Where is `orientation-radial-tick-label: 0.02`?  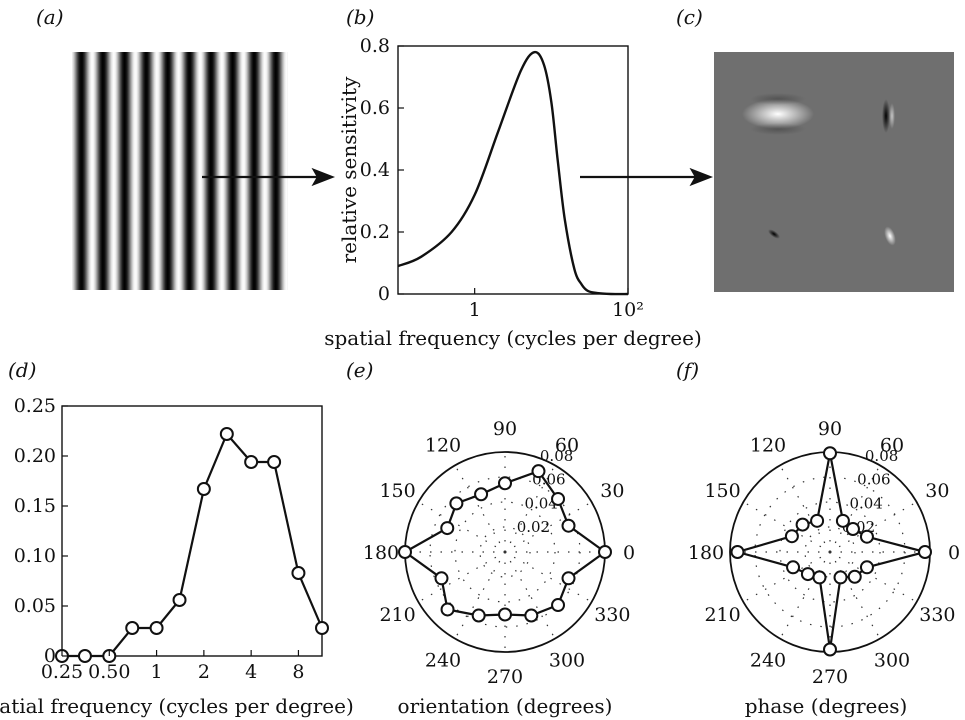 orientation-radial-tick-label: 0.02 is located at coordinates (533, 527).